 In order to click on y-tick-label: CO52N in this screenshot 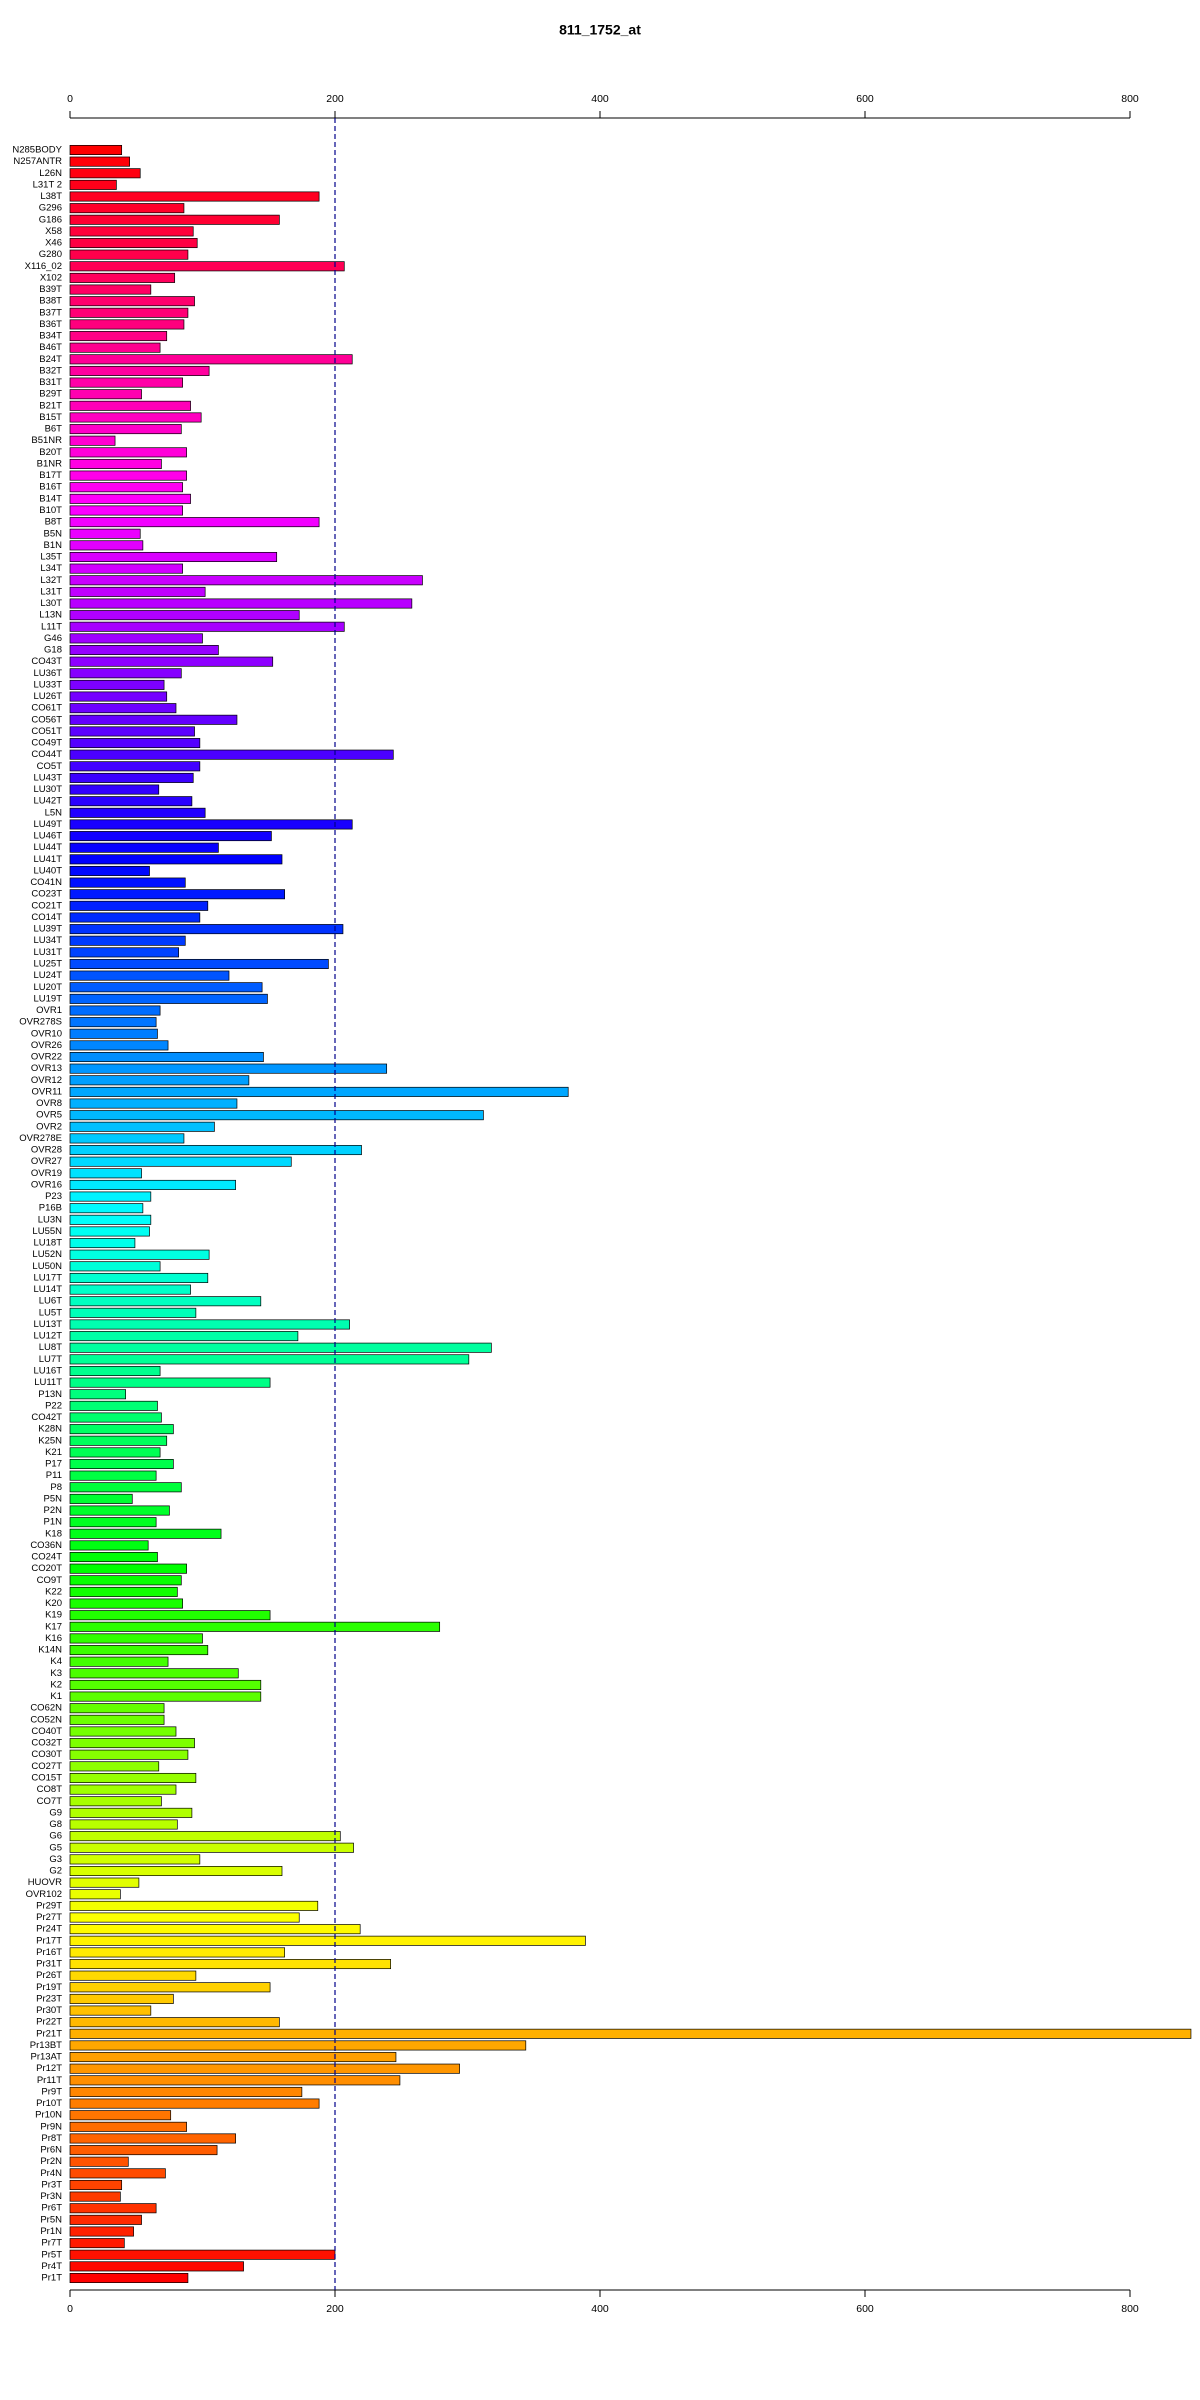, I will do `click(46, 1719)`.